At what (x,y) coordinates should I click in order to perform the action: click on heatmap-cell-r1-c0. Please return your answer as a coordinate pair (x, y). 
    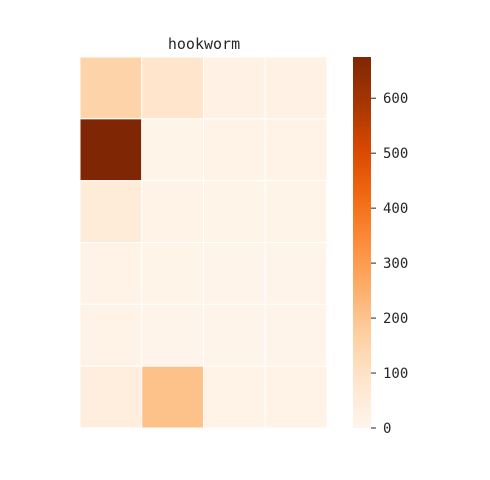
    Looking at the image, I should click on (111, 150).